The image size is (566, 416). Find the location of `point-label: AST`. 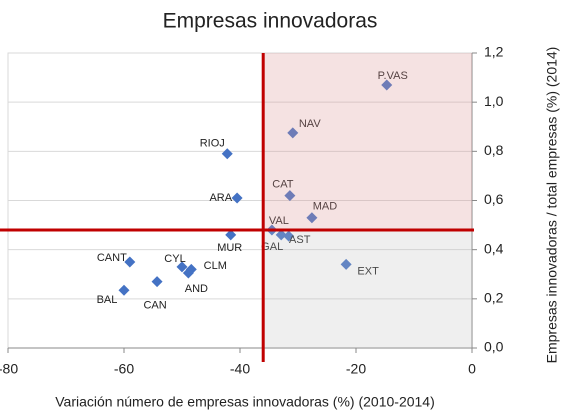

point-label: AST is located at coordinates (300, 240).